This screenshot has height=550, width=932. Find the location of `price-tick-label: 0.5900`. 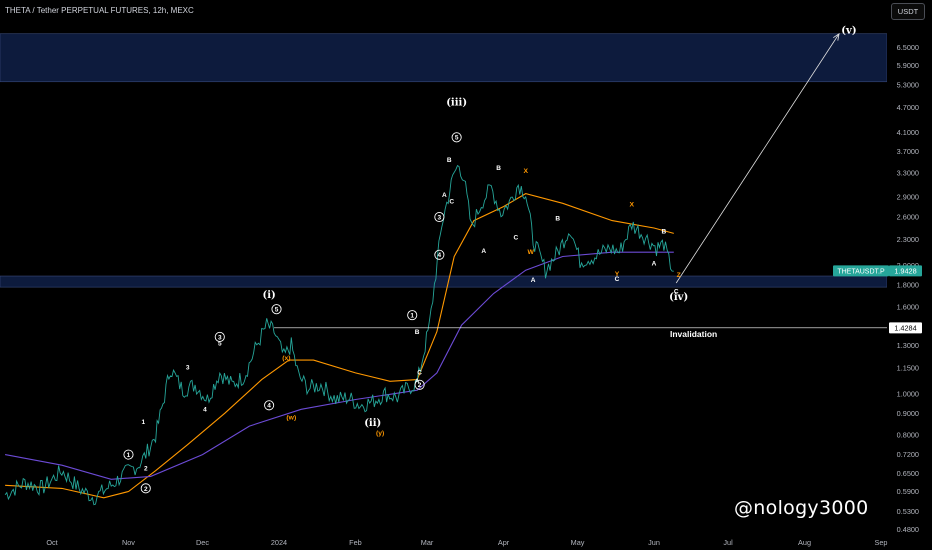

price-tick-label: 0.5900 is located at coordinates (908, 491).